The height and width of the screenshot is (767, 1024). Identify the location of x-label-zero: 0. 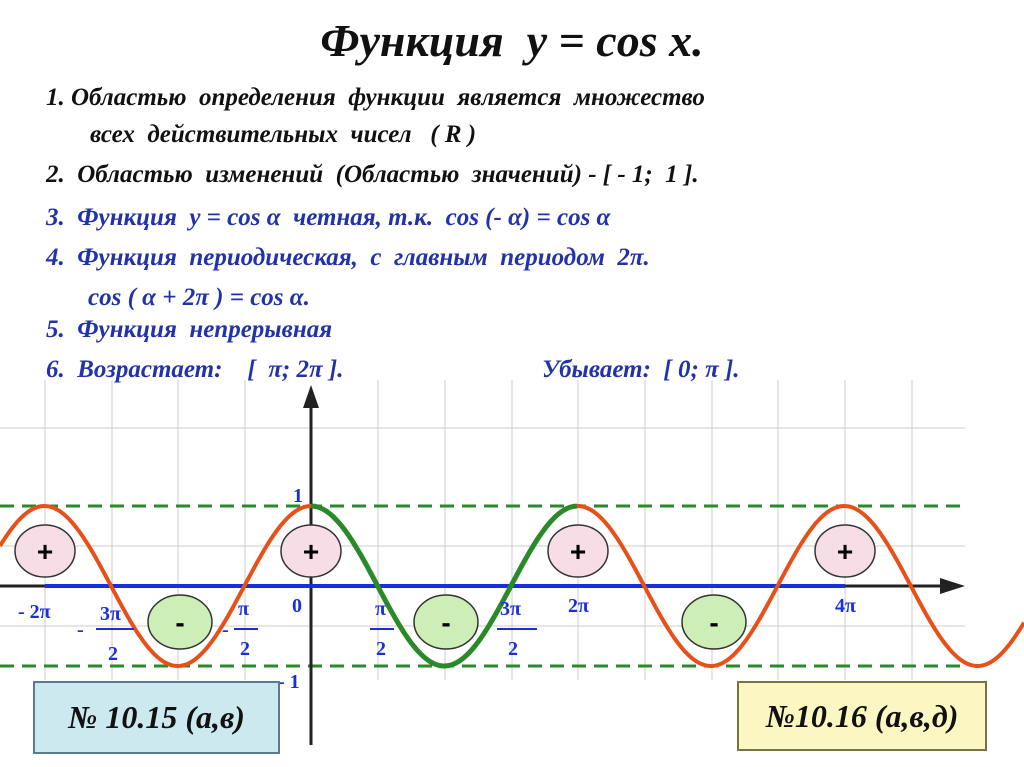
(297, 606).